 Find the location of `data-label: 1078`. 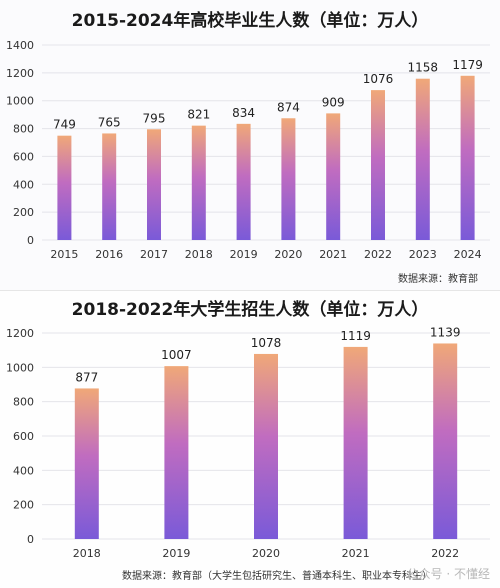

data-label: 1078 is located at coordinates (266, 343).